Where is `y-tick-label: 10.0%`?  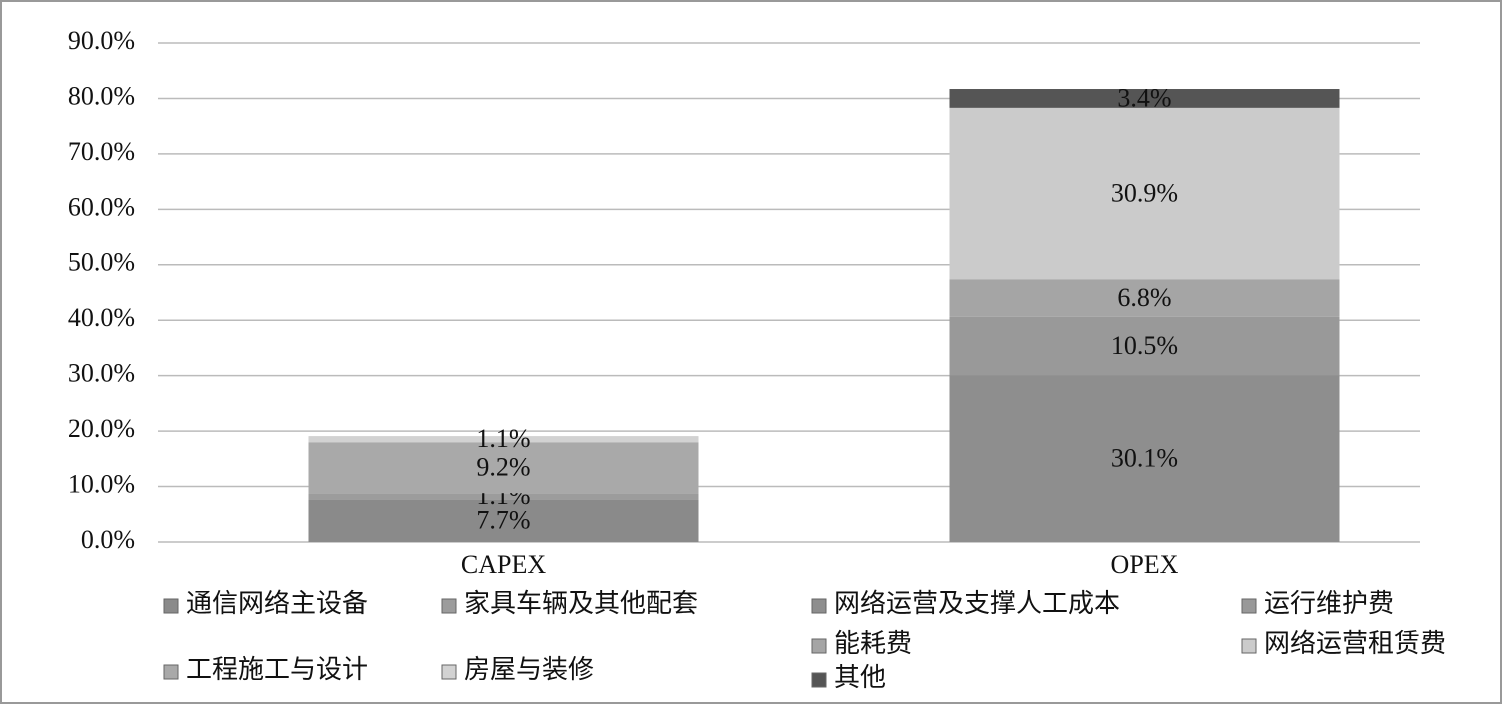
y-tick-label: 10.0% is located at coordinates (101, 484).